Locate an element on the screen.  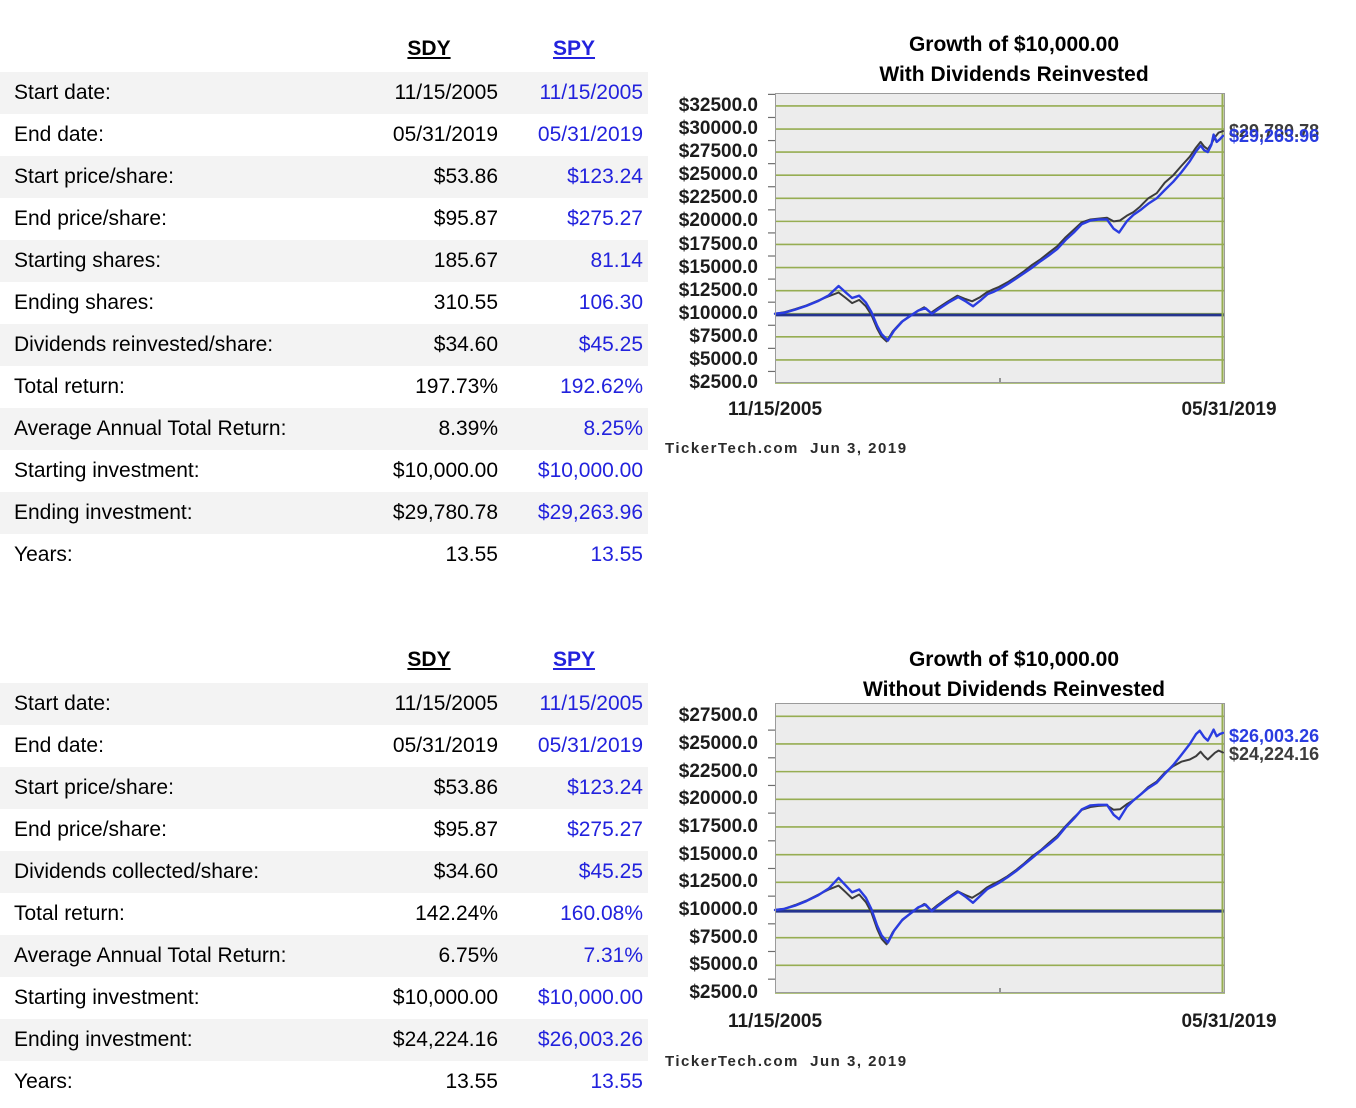
spy-end-value-label: $26,003.26 is located at coordinates (1274, 736).